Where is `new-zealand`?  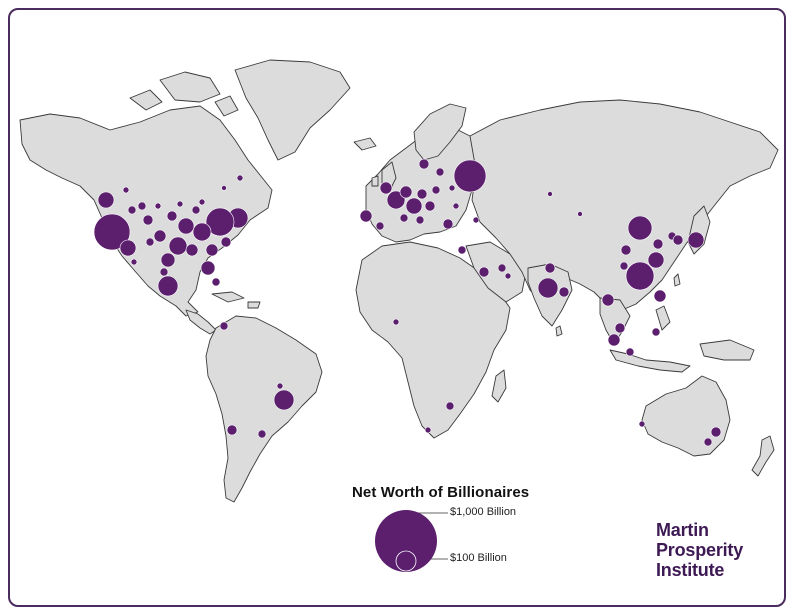 new-zealand is located at coordinates (763, 456).